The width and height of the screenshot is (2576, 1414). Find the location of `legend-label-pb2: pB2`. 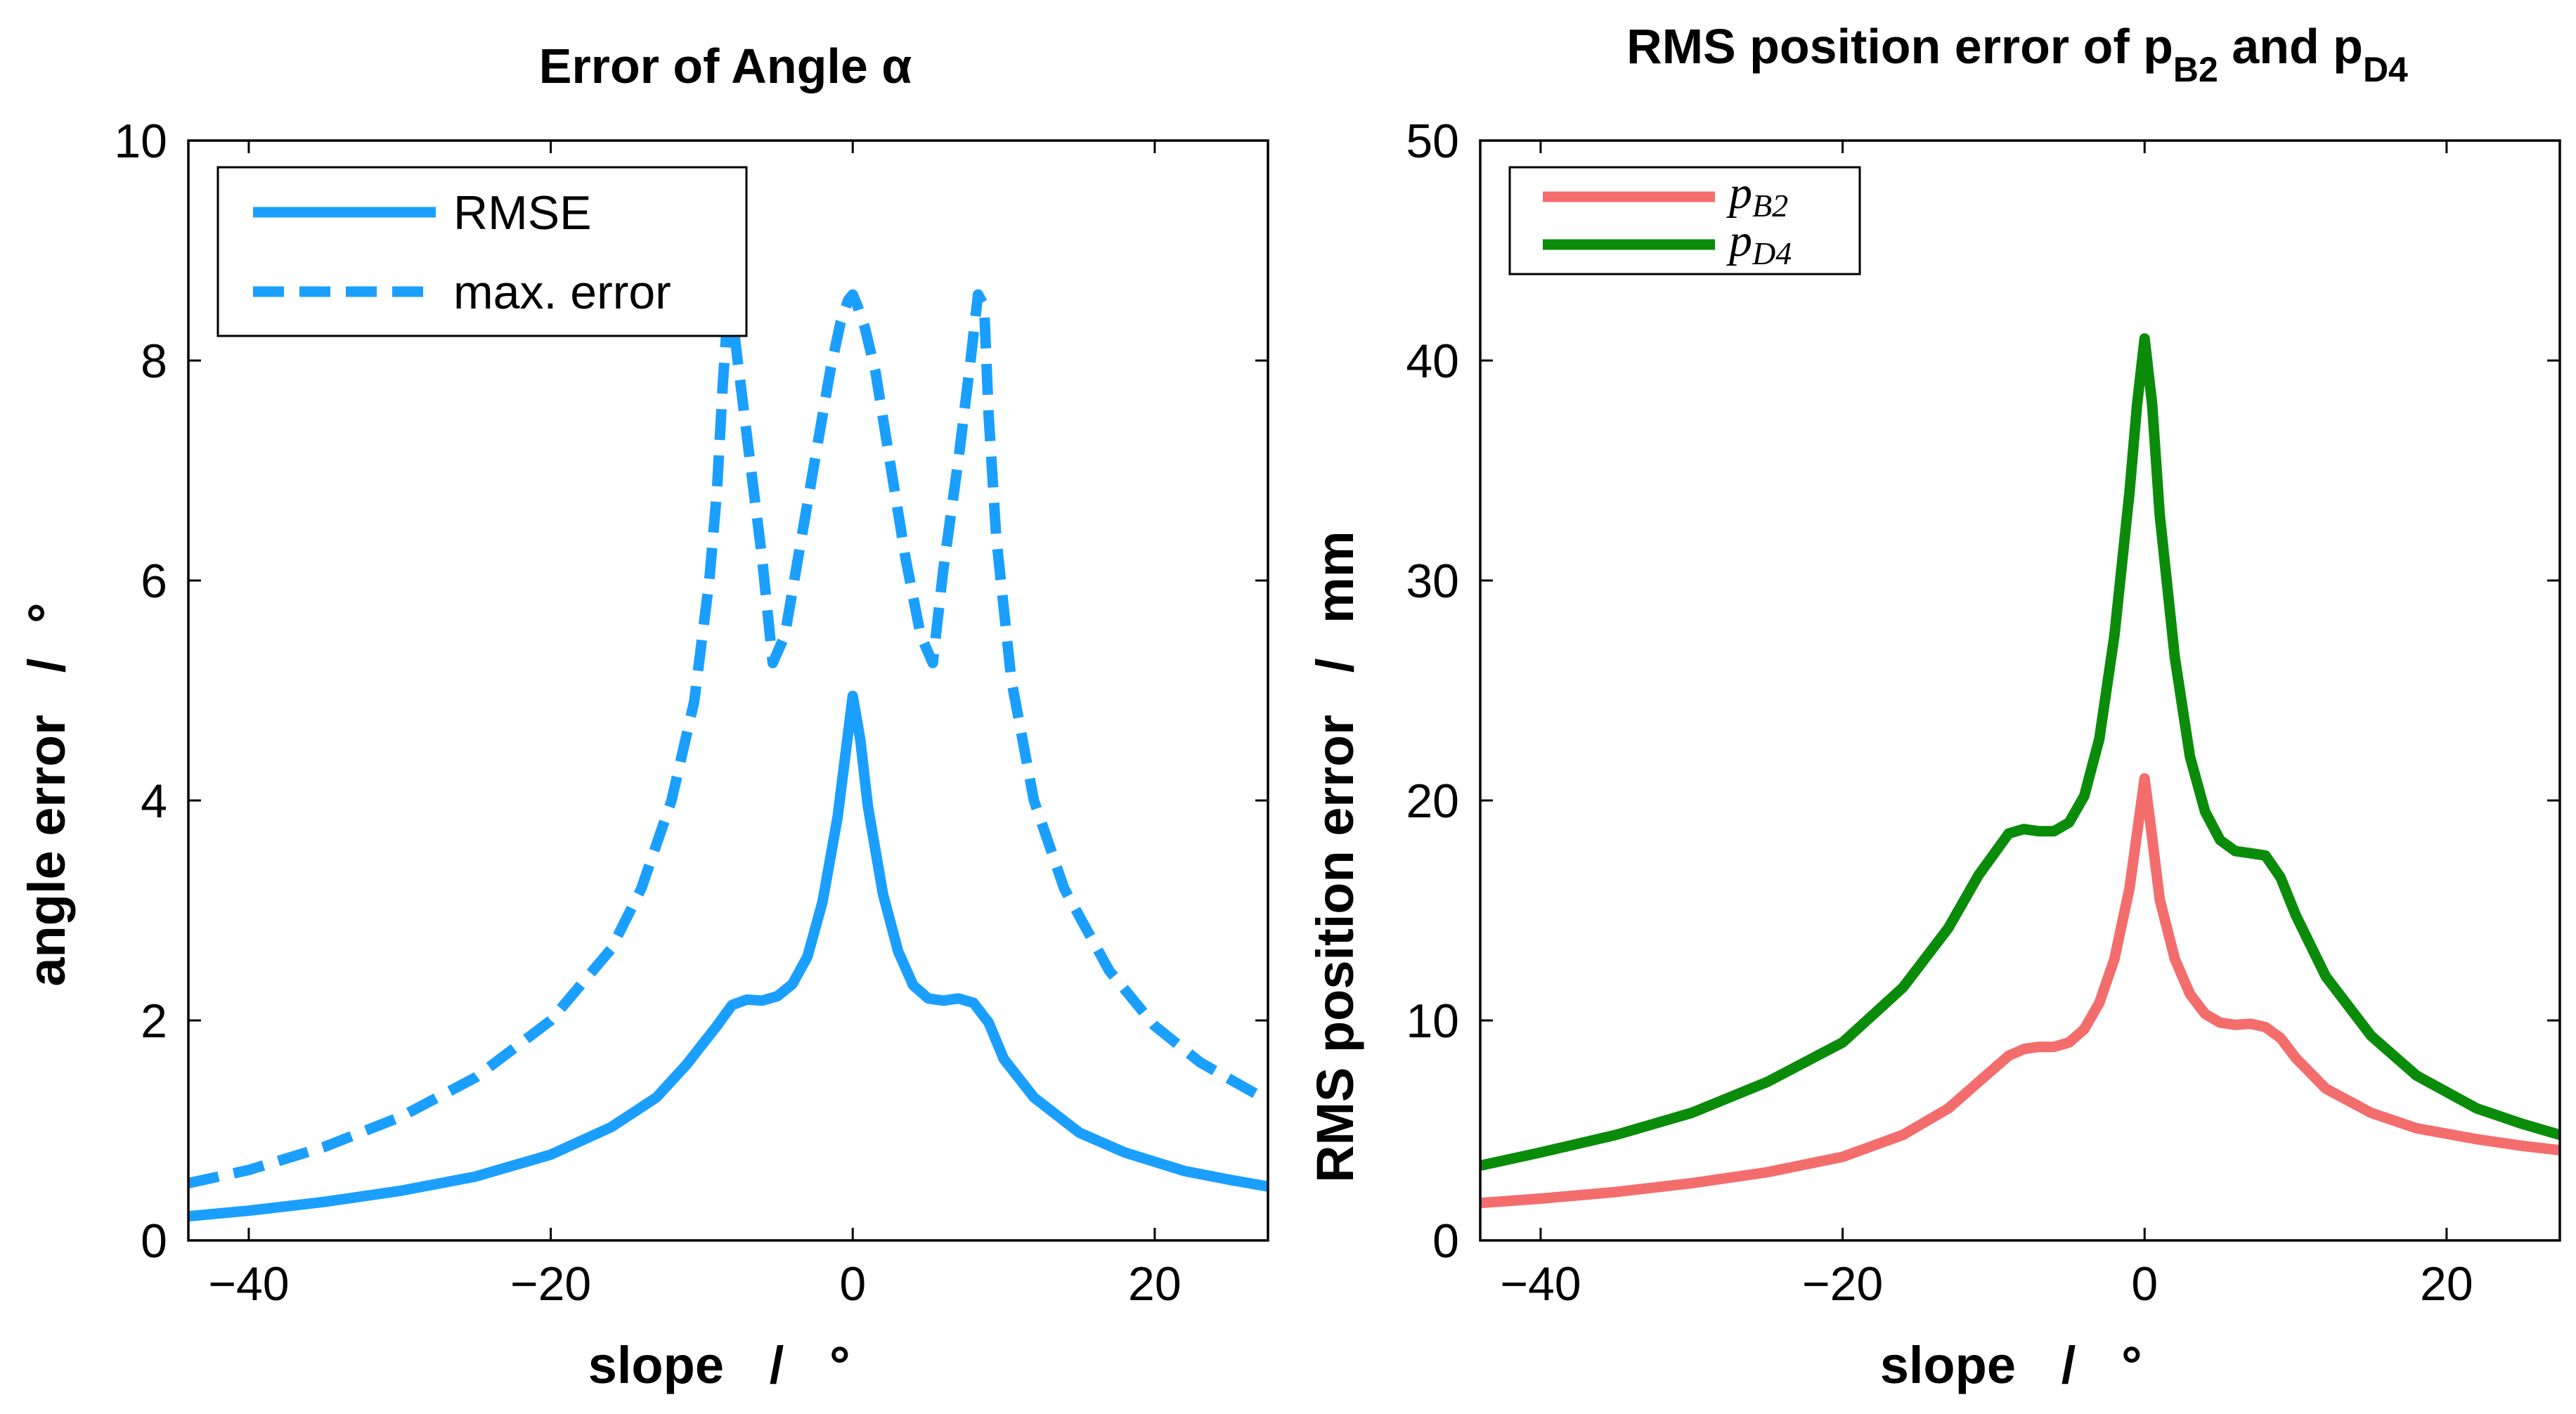

legend-label-pb2: pB2 is located at coordinates (1757, 195).